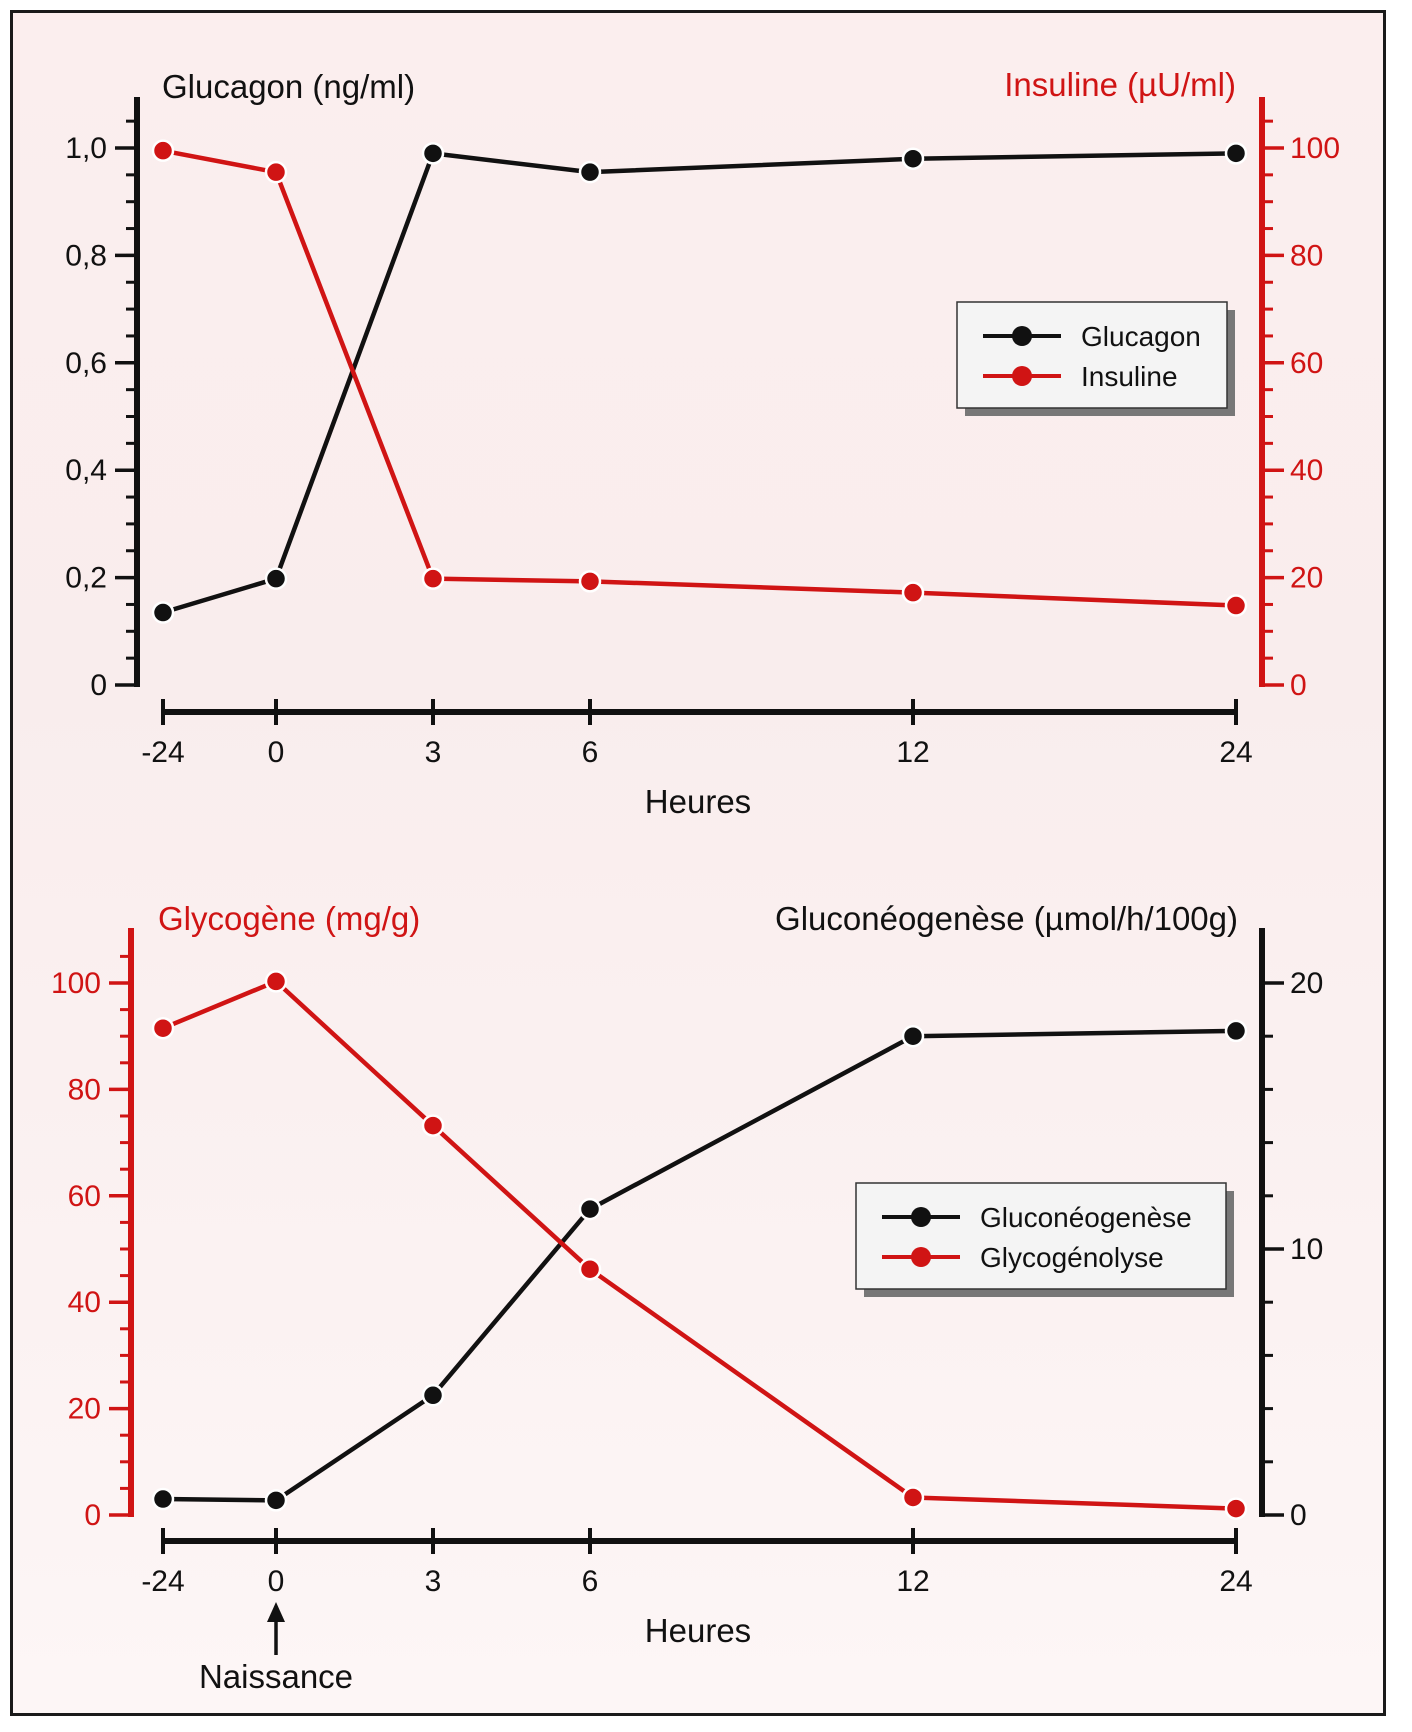 This screenshot has width=1412, height=1732. Describe the element at coordinates (590, 1269) in the screenshot. I see `data-point-glycogénolyse-6` at that location.